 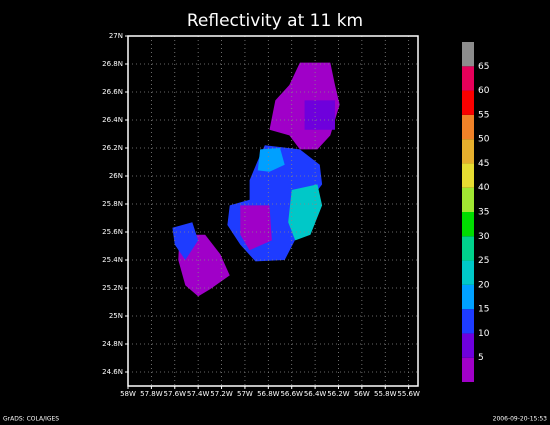 I want to click on x-tick-label: 55.8W, so click(x=385, y=394).